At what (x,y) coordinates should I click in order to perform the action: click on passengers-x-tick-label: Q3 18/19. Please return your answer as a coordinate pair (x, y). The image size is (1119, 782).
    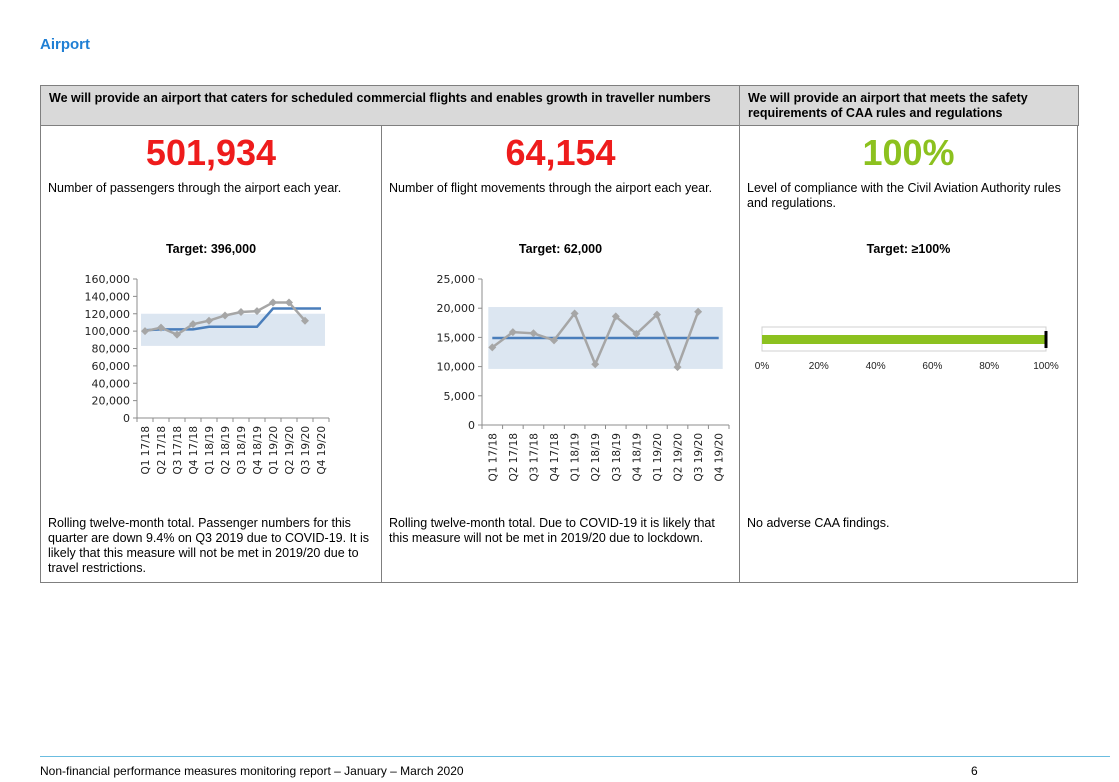
    Looking at the image, I should click on (242, 450).